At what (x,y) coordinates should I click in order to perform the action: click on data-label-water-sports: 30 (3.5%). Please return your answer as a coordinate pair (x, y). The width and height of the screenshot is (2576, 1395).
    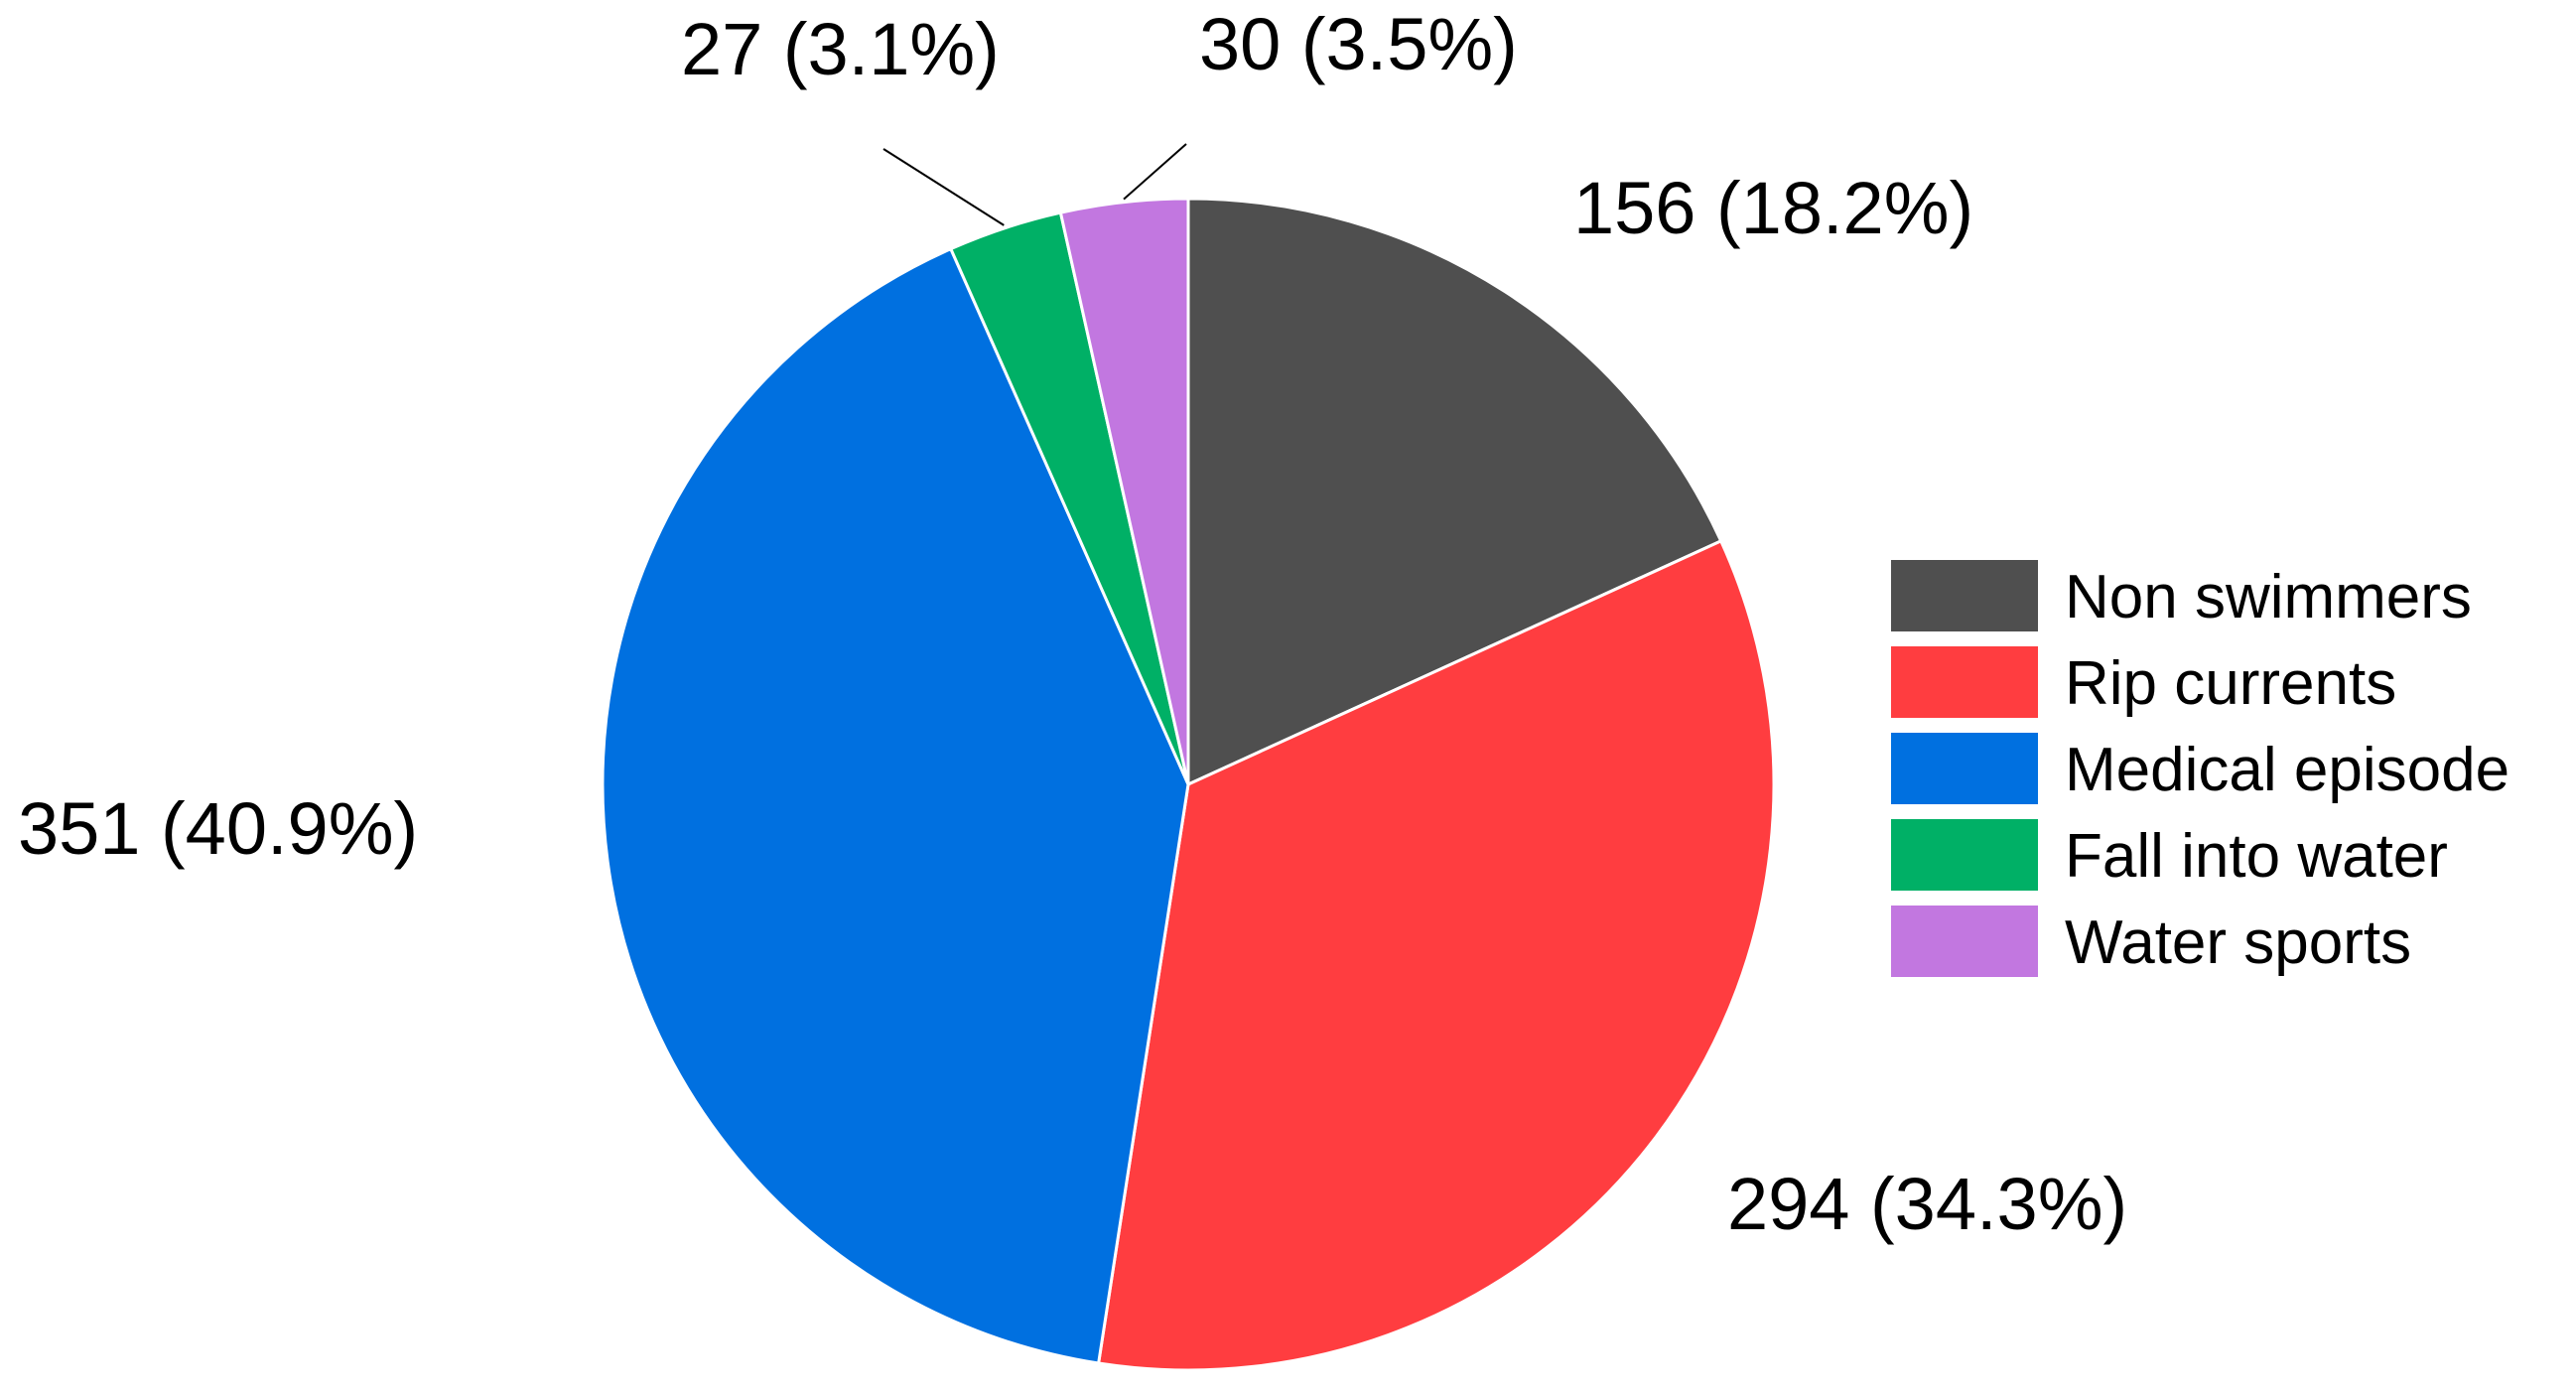
    Looking at the image, I should click on (1358, 44).